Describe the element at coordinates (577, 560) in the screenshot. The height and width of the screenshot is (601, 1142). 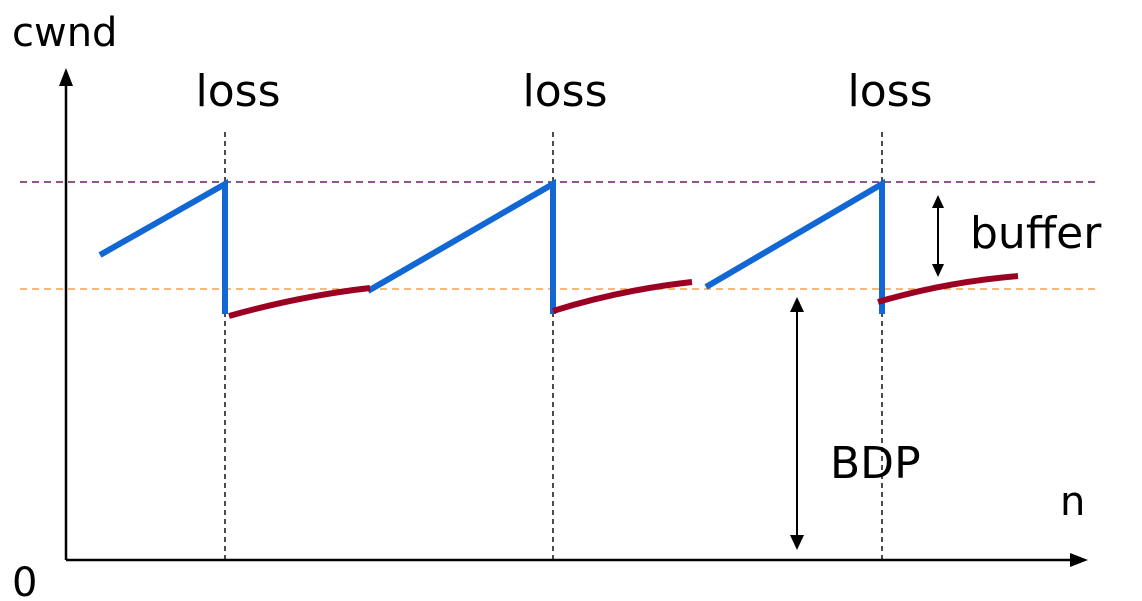
I see `x-axis` at that location.